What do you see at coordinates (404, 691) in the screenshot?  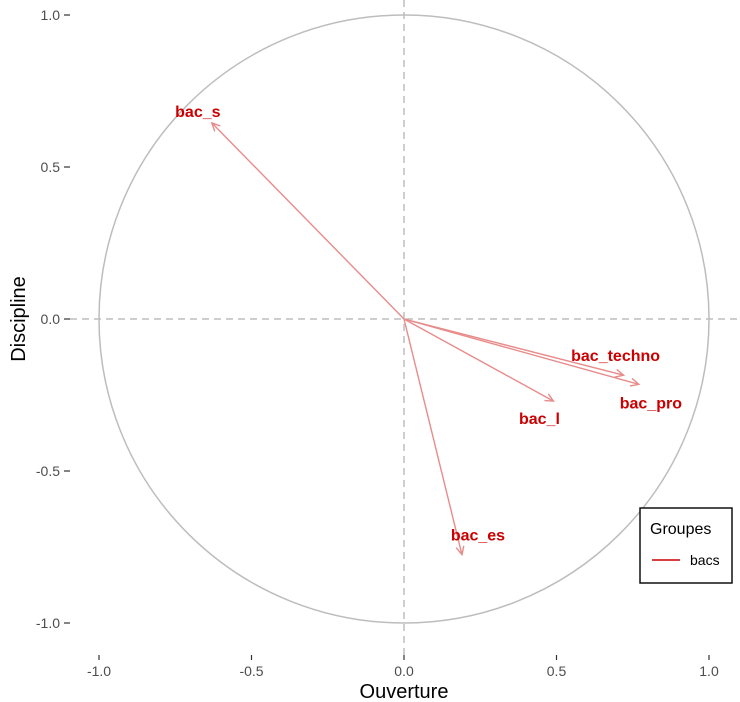 I see `x-axis-title: Ouverture` at bounding box center [404, 691].